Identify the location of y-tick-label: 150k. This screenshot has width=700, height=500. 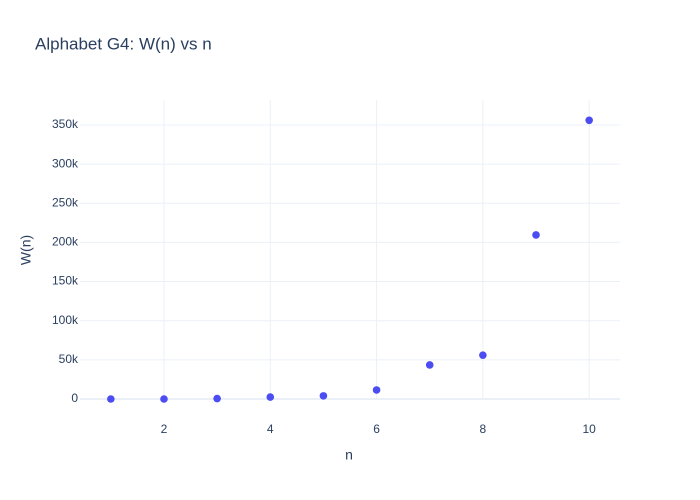
(65, 281).